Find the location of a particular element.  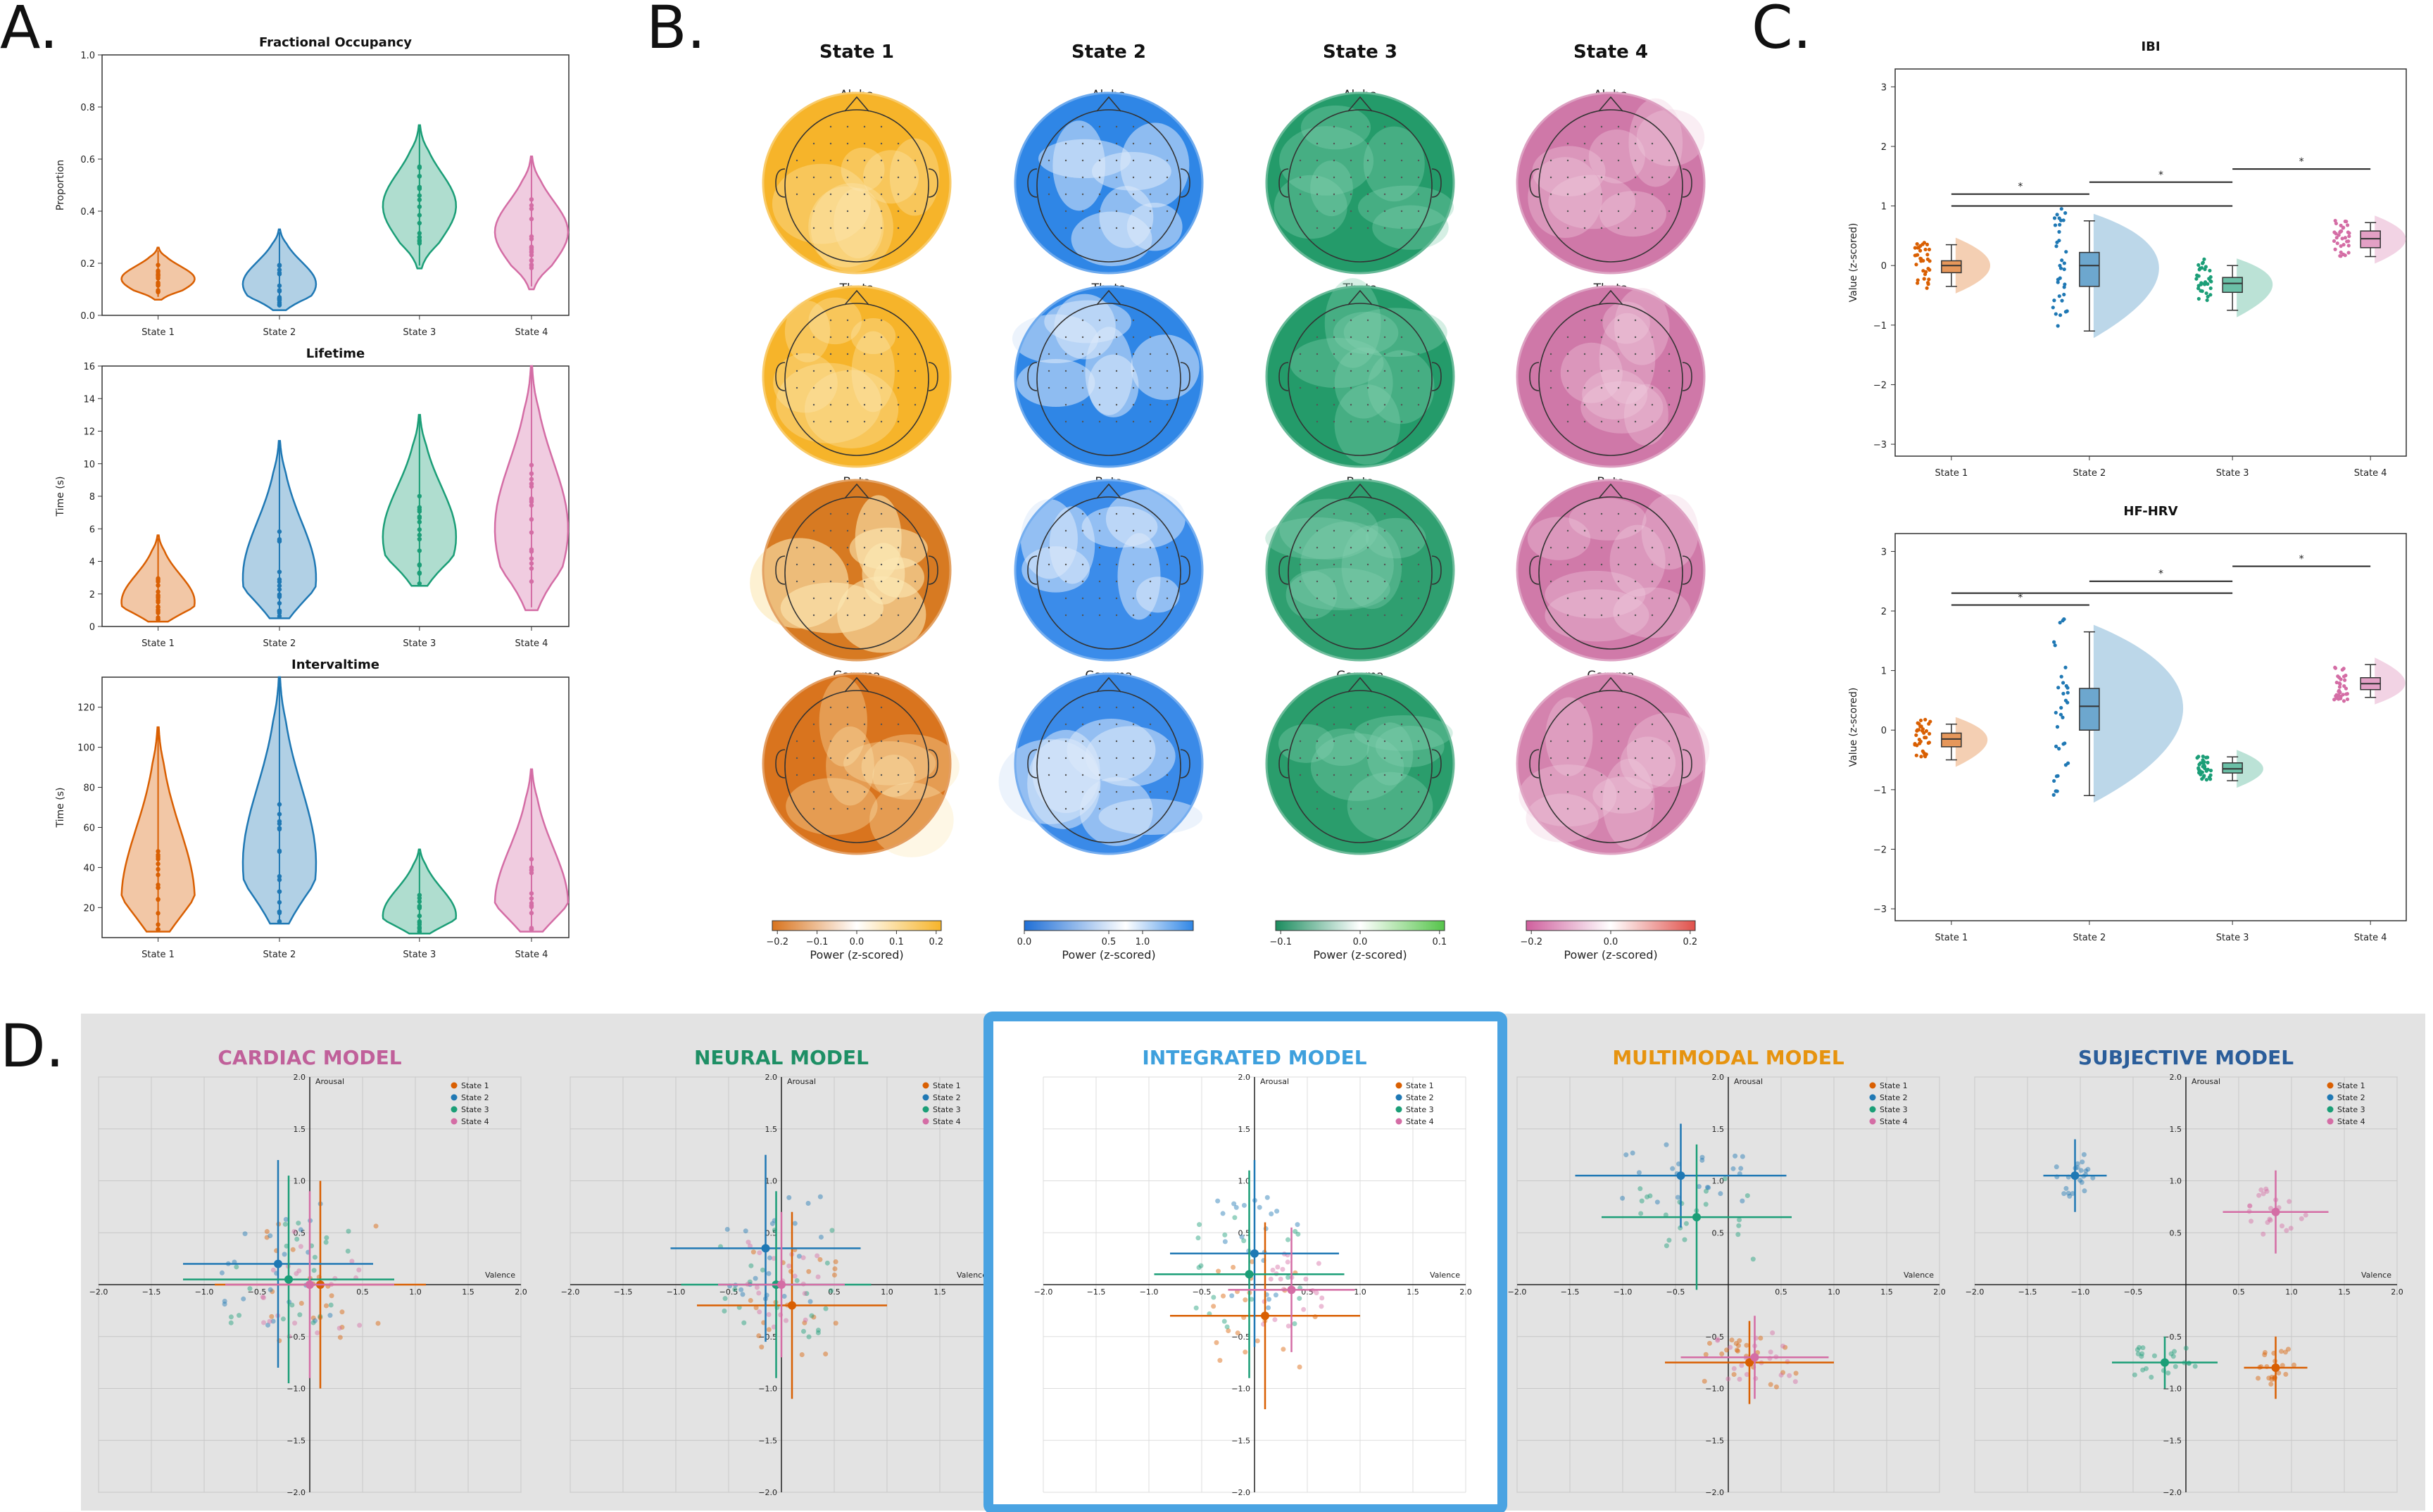

box-iqr is located at coordinates (2089, 710).